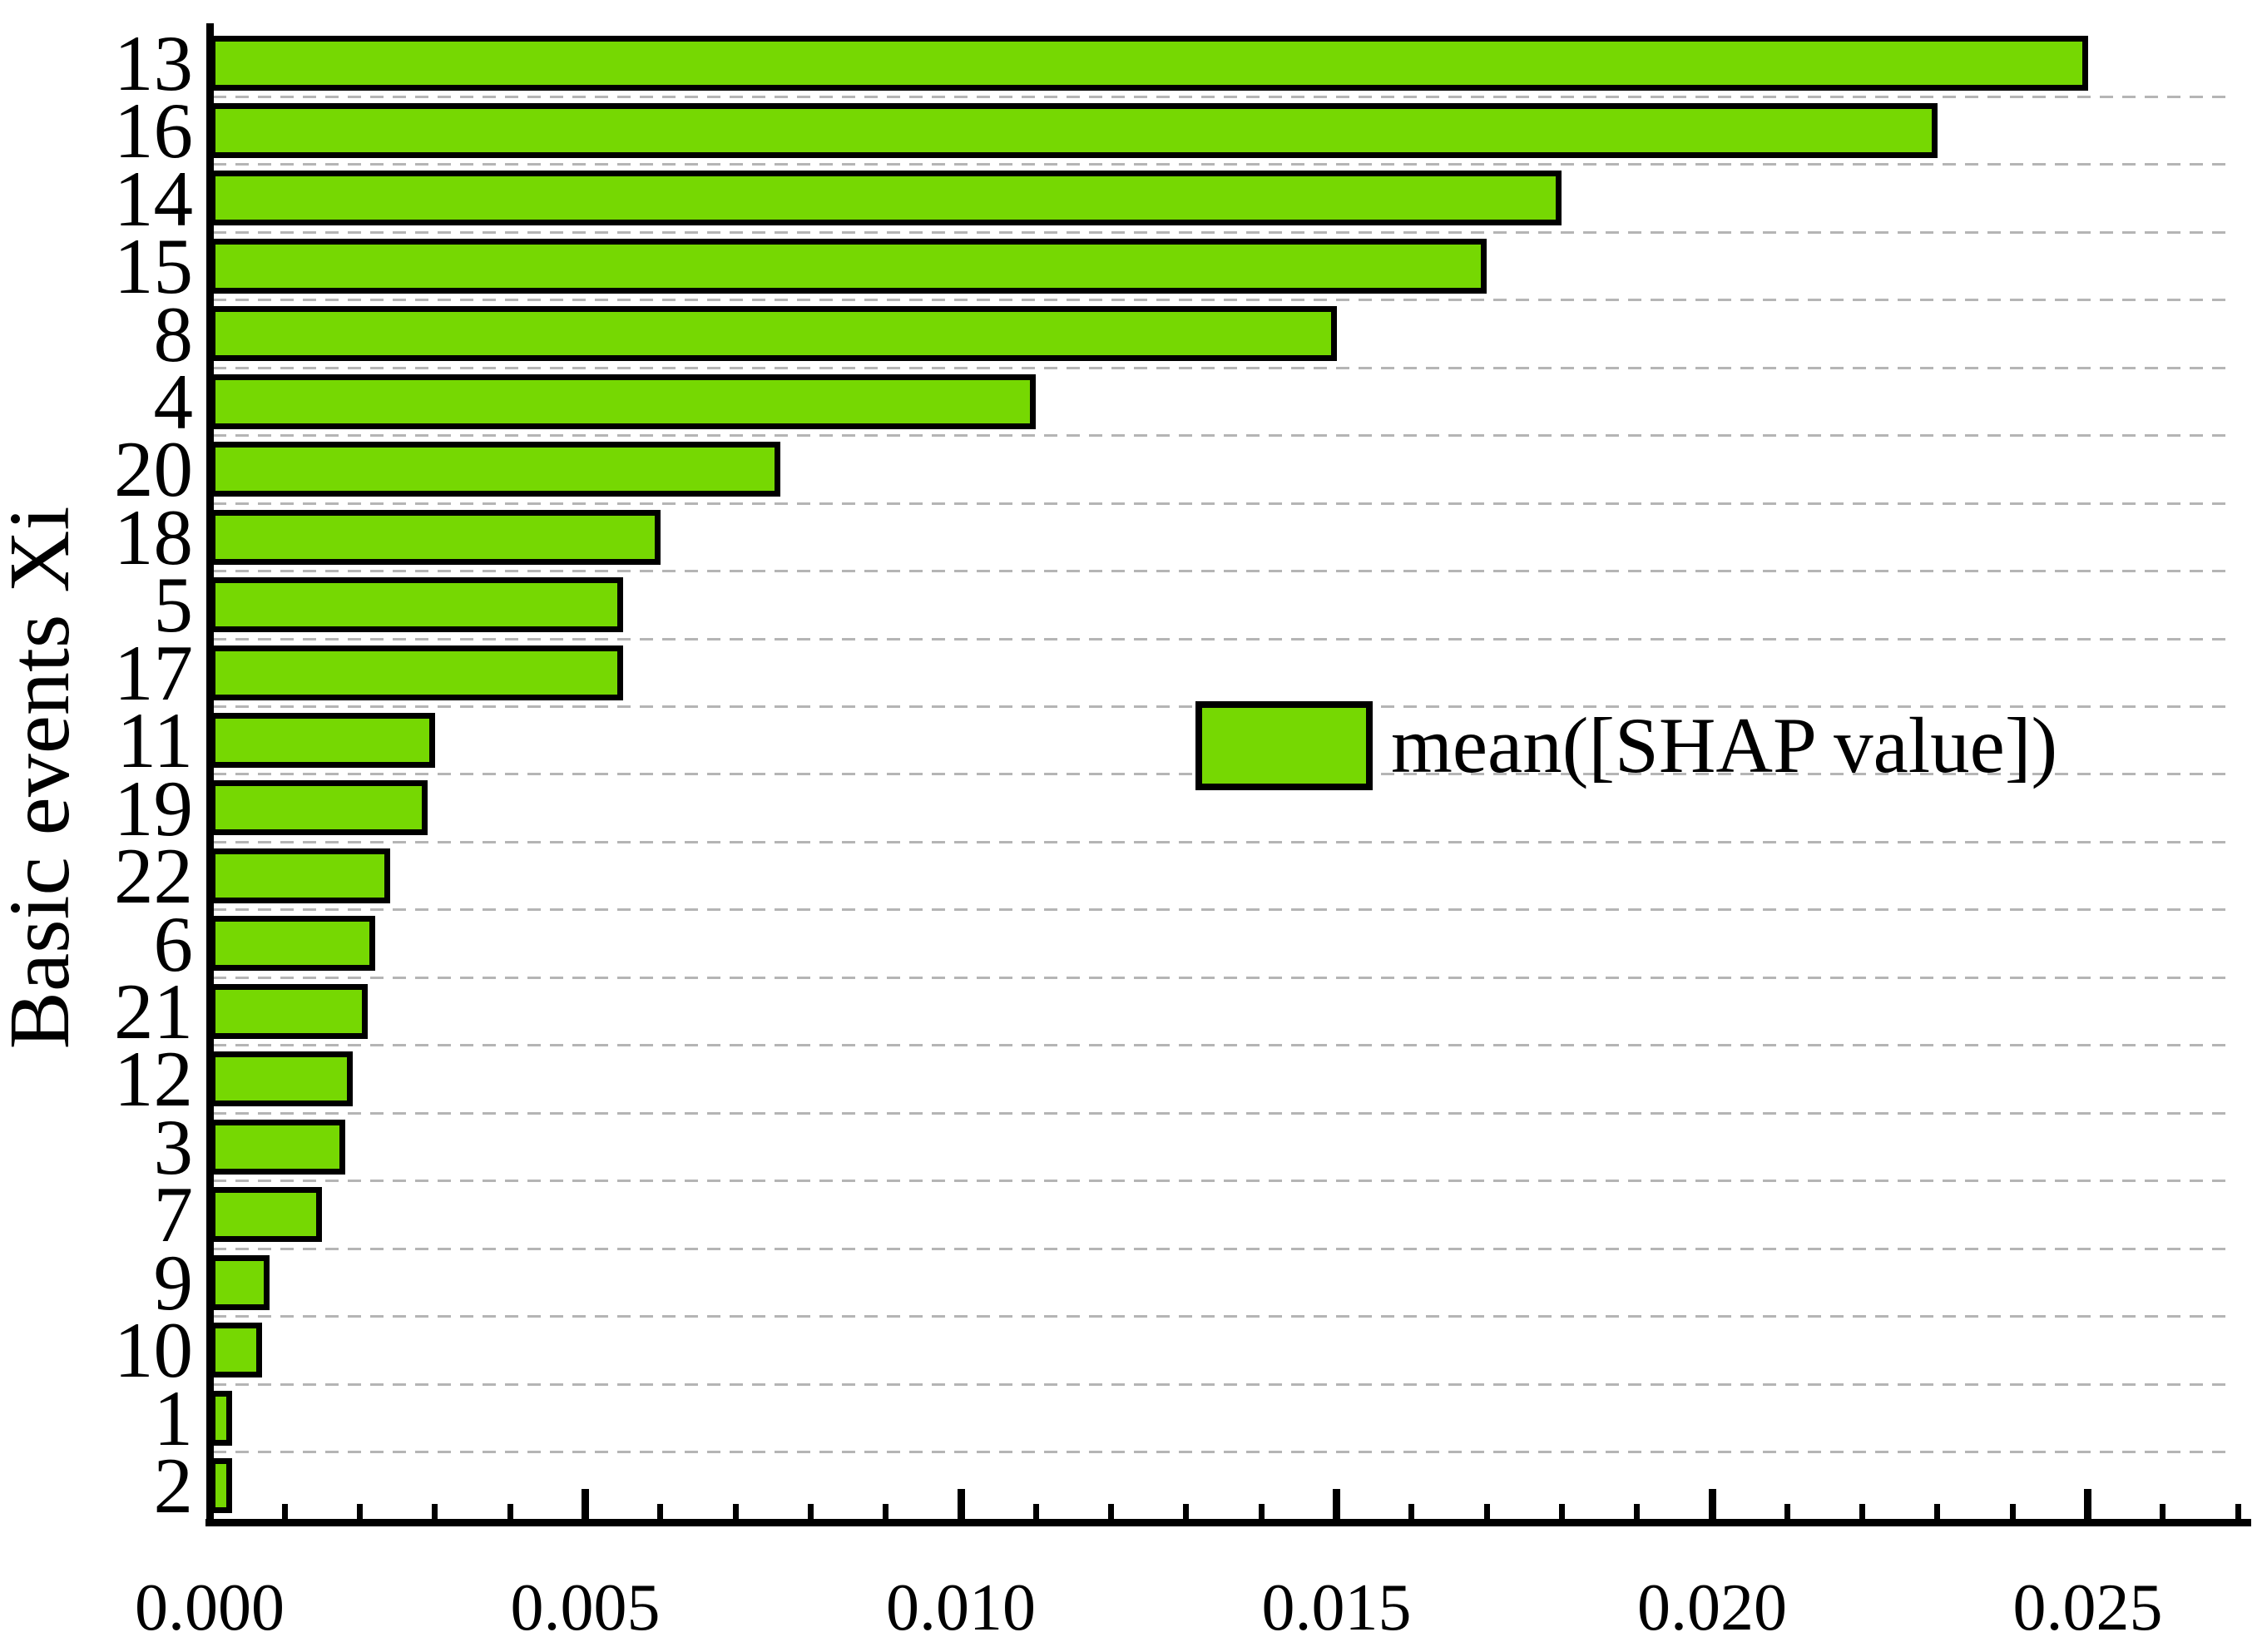  What do you see at coordinates (153, 808) in the screenshot?
I see `y-tick-label: 19` at bounding box center [153, 808].